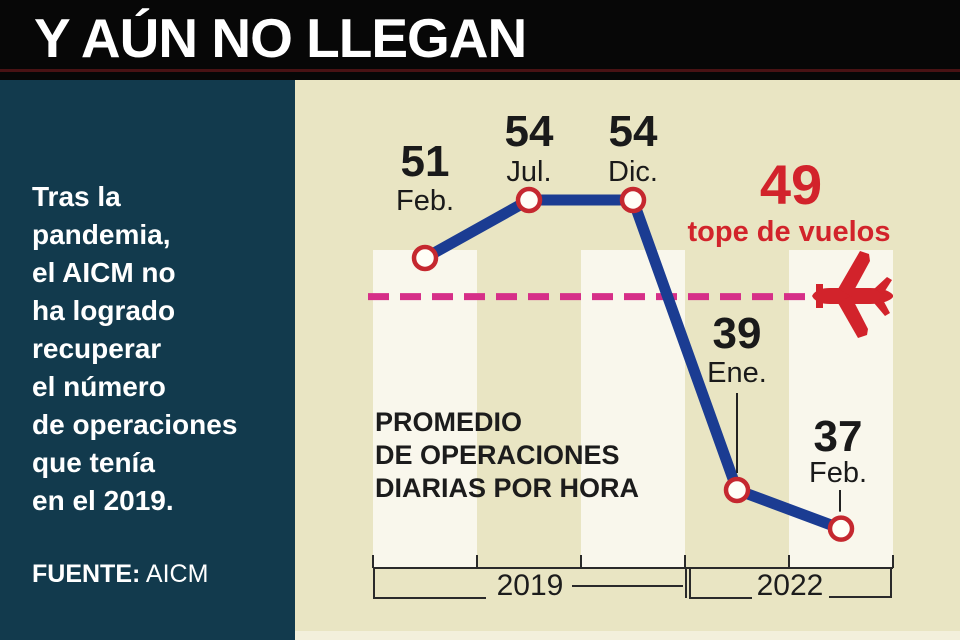  I want to click on x-axis, so click(633, 562).